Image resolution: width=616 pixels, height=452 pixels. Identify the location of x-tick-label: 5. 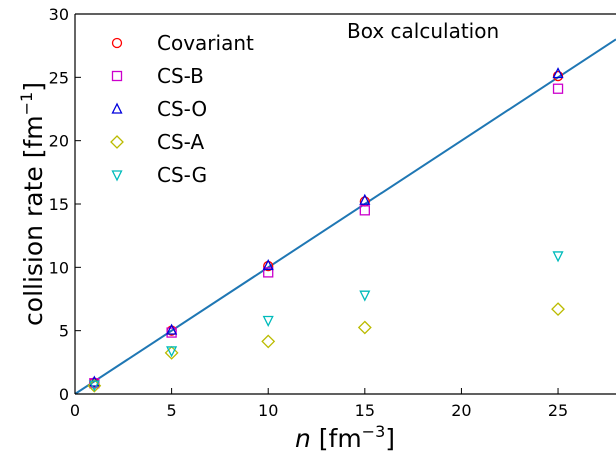
(172, 410).